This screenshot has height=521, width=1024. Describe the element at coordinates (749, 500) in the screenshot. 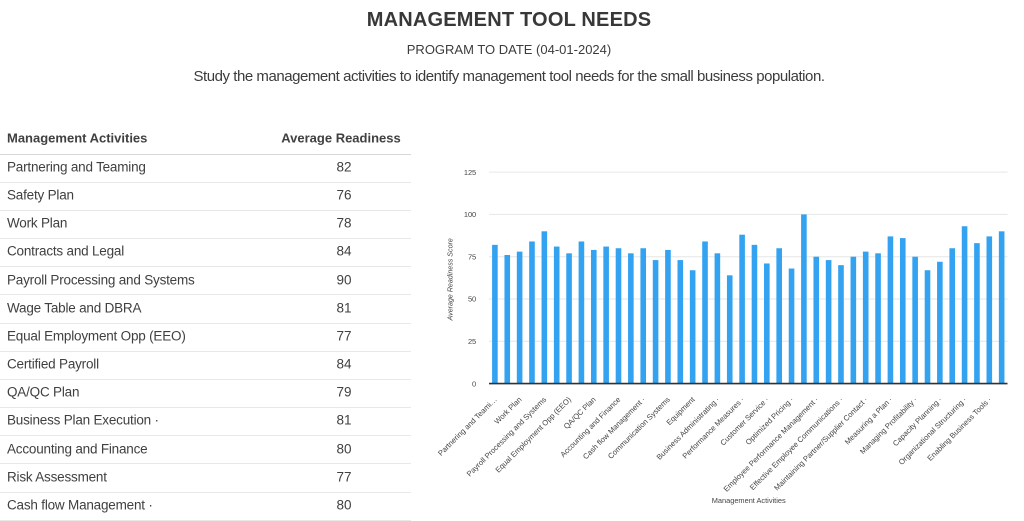

I see `svg-text: Management Activities` at that location.